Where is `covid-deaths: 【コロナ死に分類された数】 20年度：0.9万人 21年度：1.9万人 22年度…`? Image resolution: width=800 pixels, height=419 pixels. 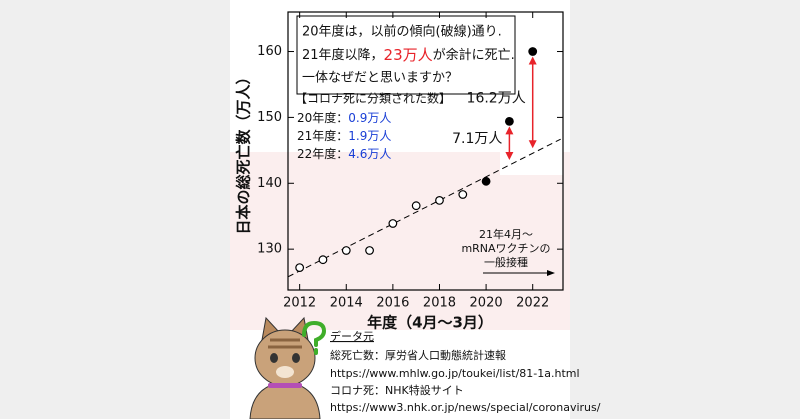 covid-deaths: 【コロナ死に分類された数】 20年度：0.9万人 21年度：1.9万人 22年度… is located at coordinates (373, 126).